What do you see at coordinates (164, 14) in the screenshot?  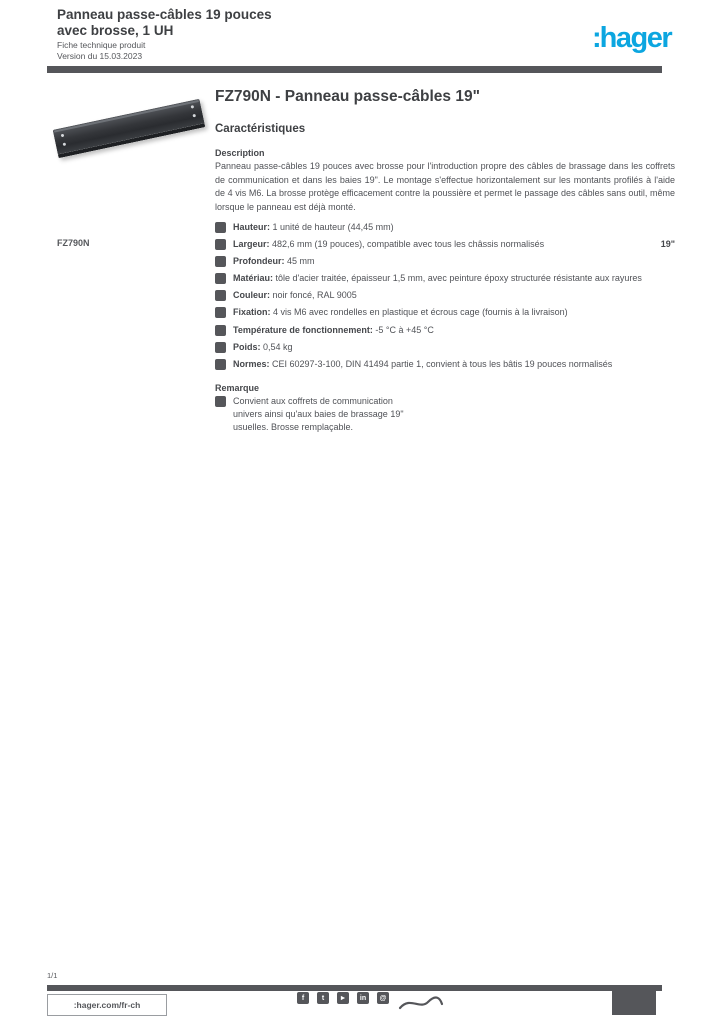 I see `document-title-line1: Panneau passe-câbles 19 pouces` at bounding box center [164, 14].